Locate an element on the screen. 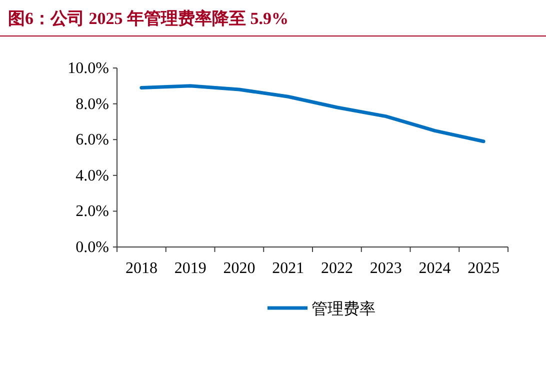 The image size is (546, 377). legend: 管理费率 is located at coordinates (322, 309).